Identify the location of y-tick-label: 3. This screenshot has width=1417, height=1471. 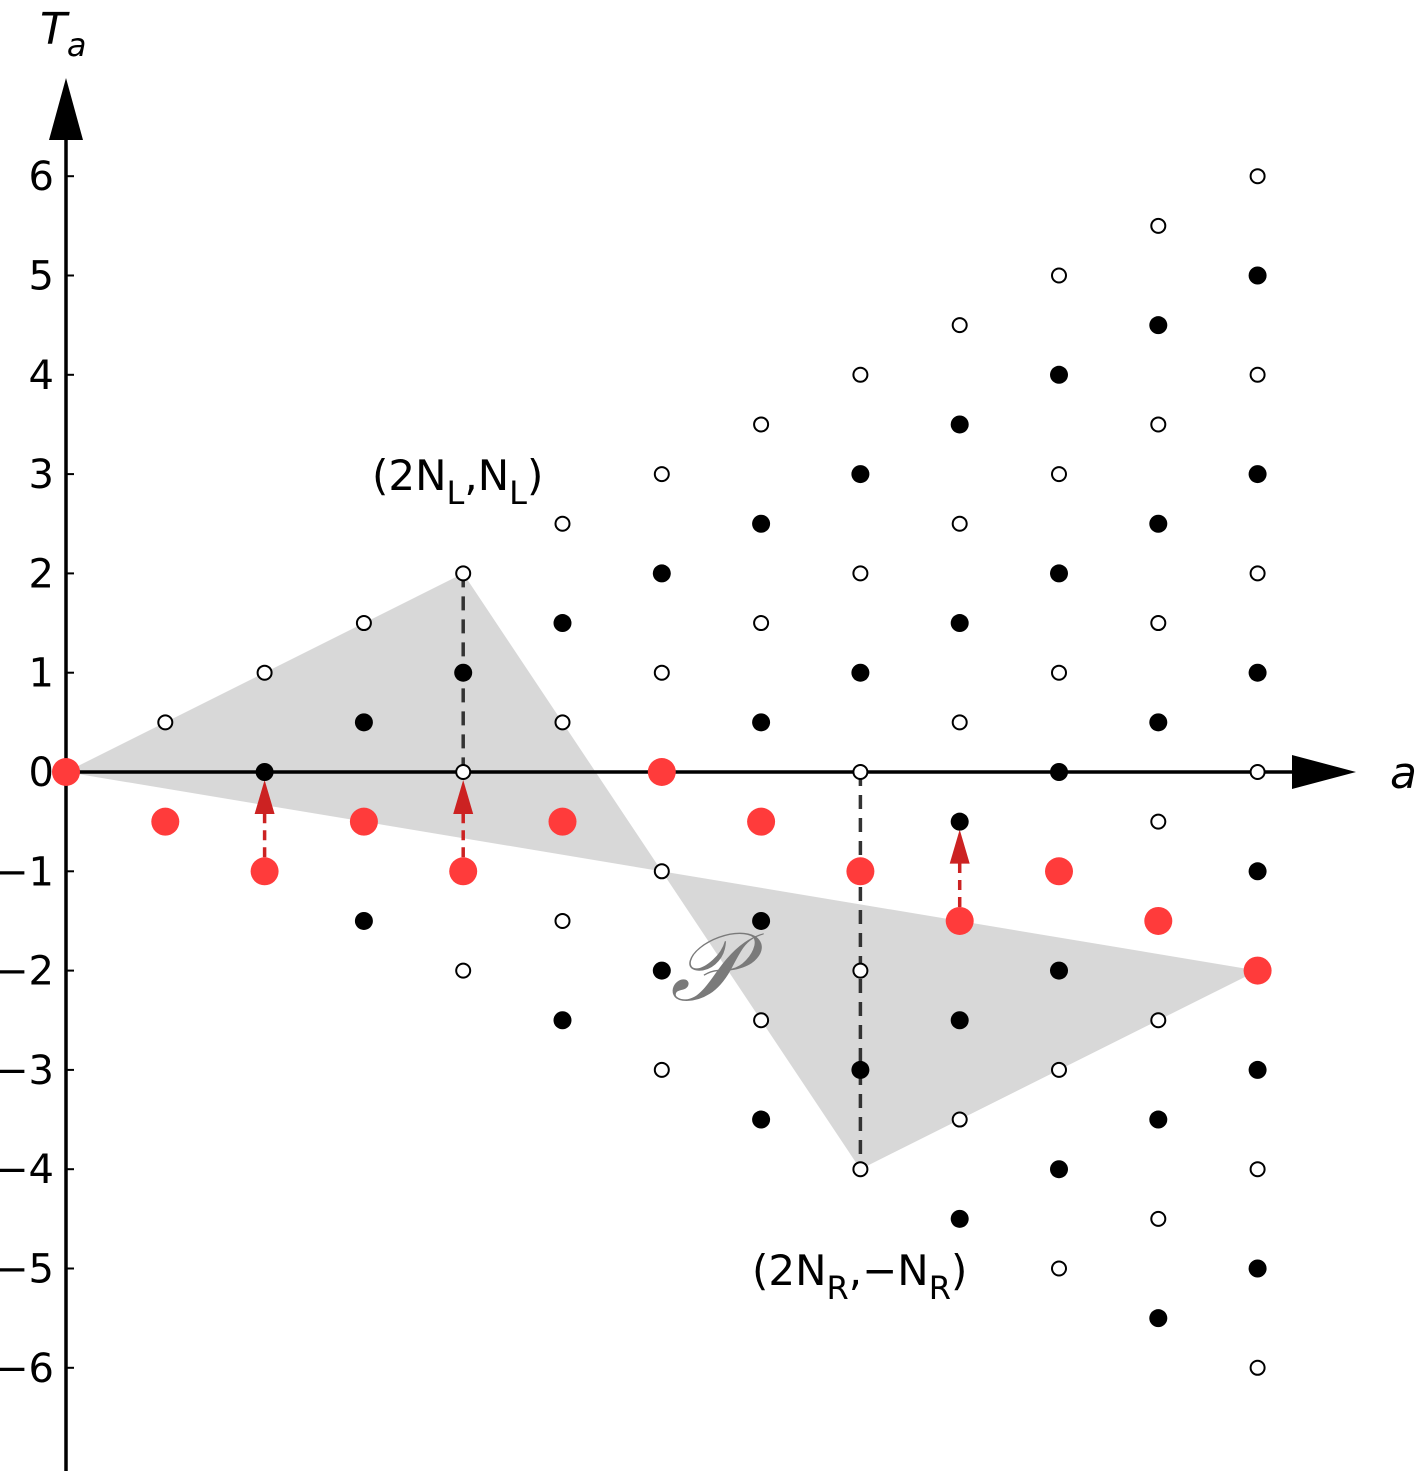
(41, 475).